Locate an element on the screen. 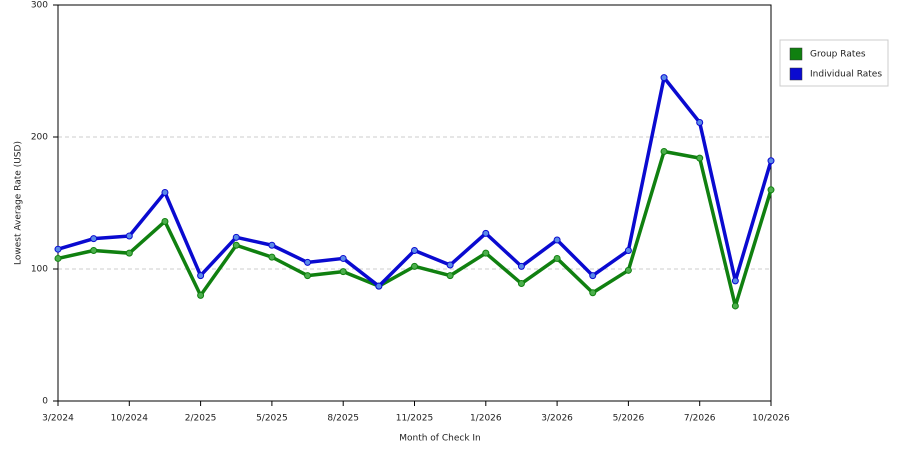 The height and width of the screenshot is (454, 900). y-tick-label: 0 is located at coordinates (45, 402).